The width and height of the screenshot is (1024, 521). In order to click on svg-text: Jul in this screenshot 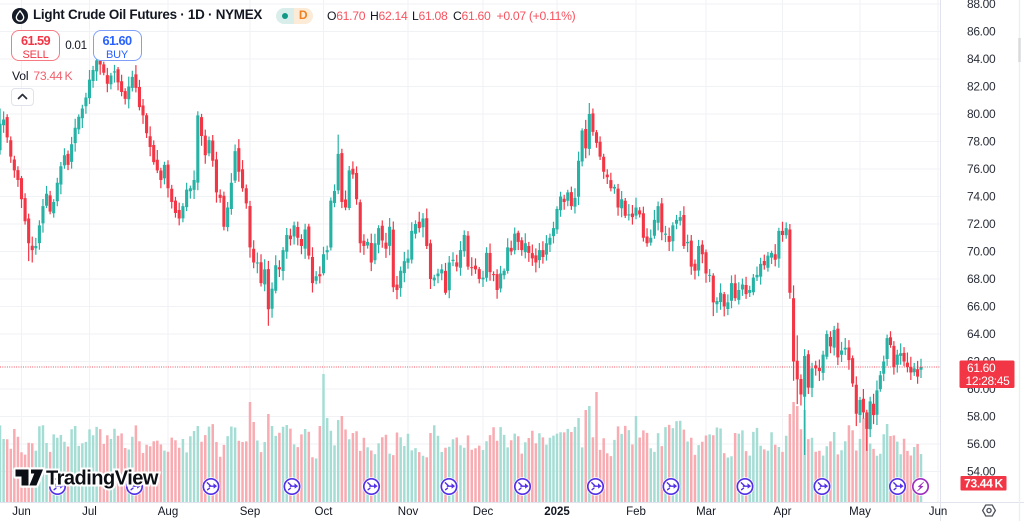, I will do `click(89, 512)`.